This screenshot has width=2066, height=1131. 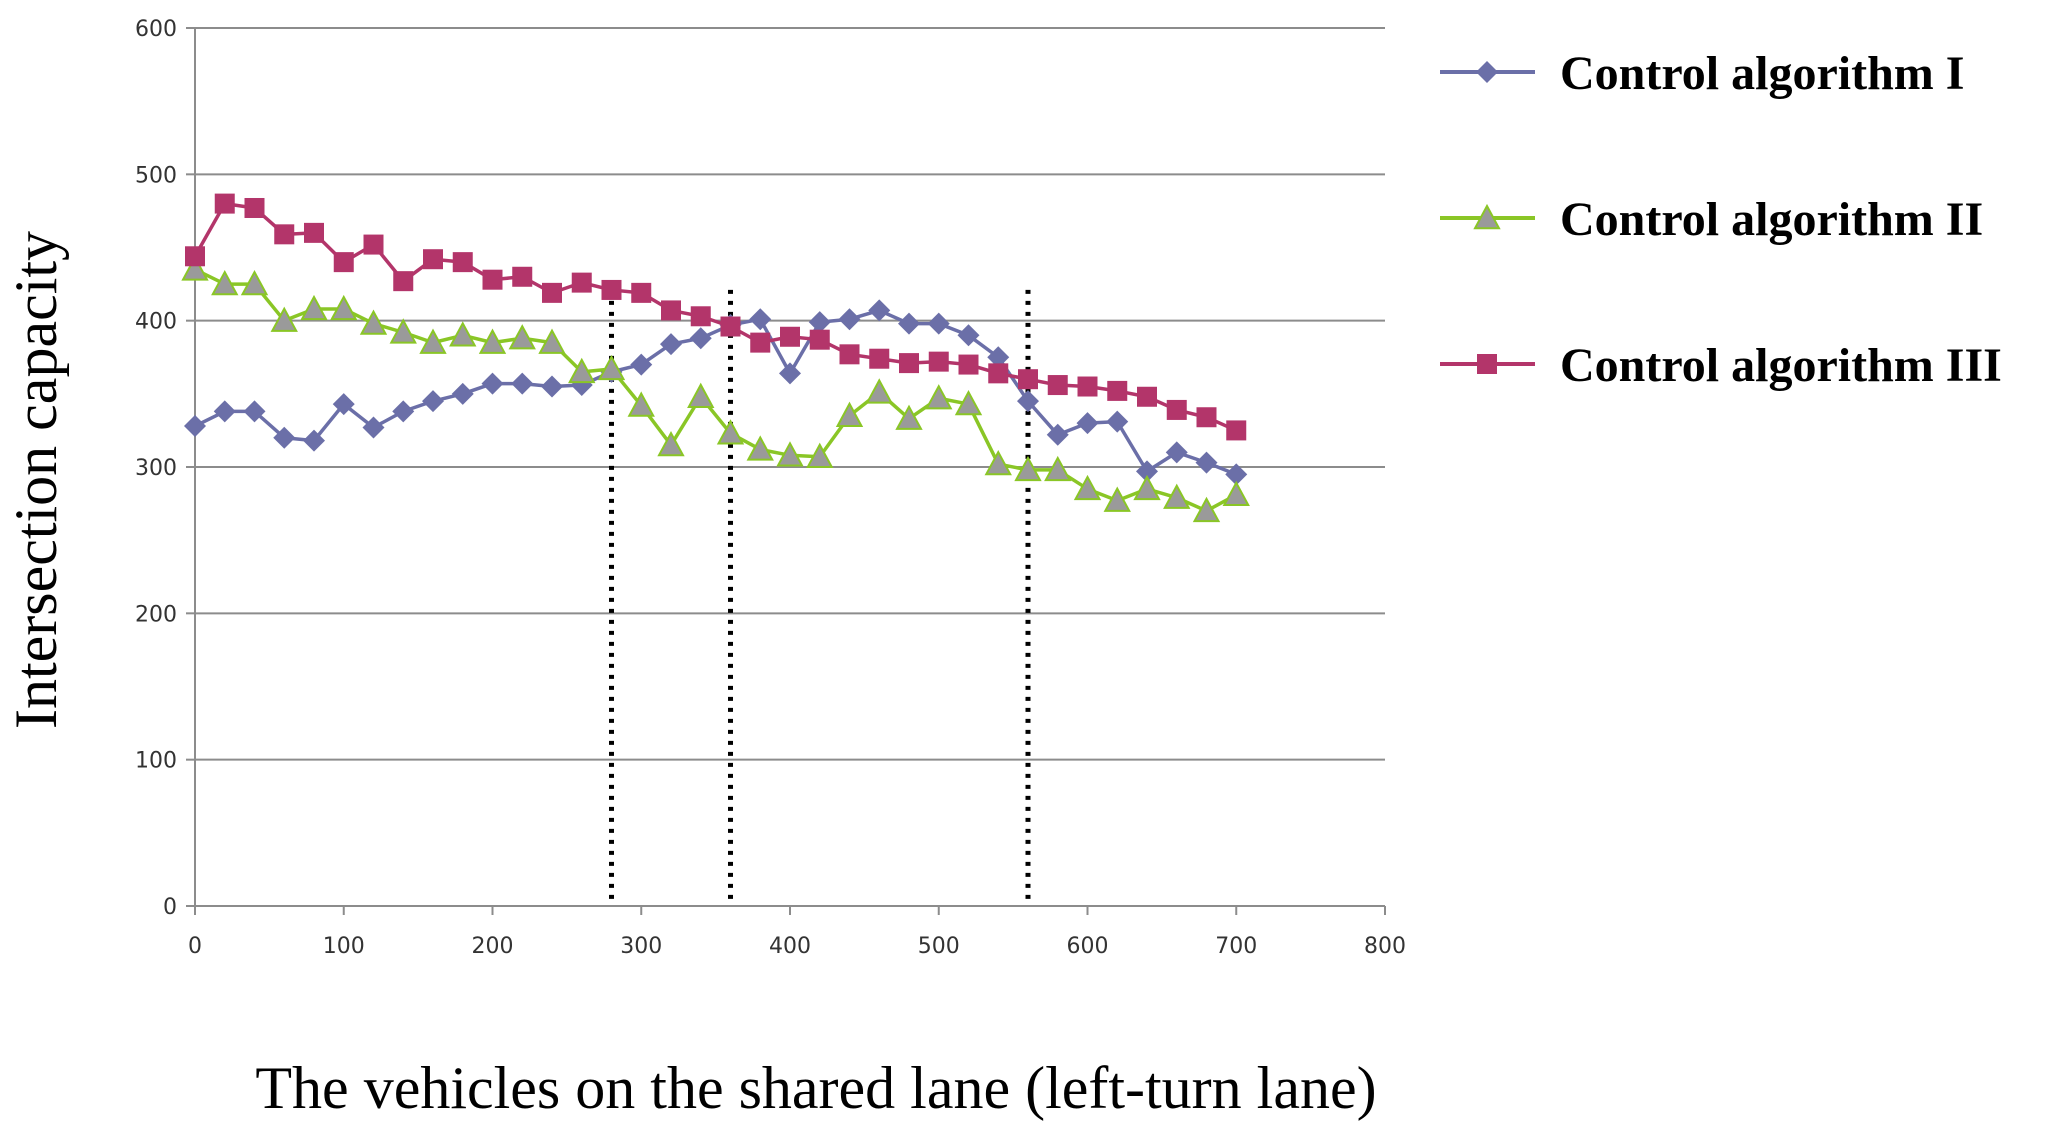 What do you see at coordinates (1385, 946) in the screenshot?
I see `x-tick-label: 800` at bounding box center [1385, 946].